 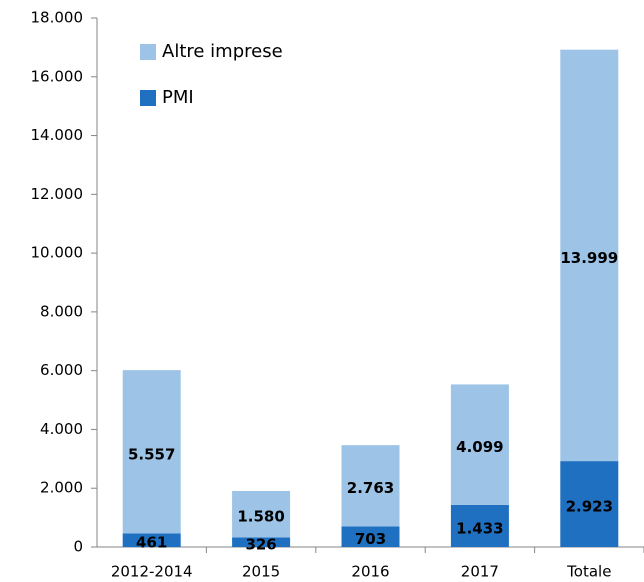 I want to click on data-label: 4.099, so click(x=479, y=447).